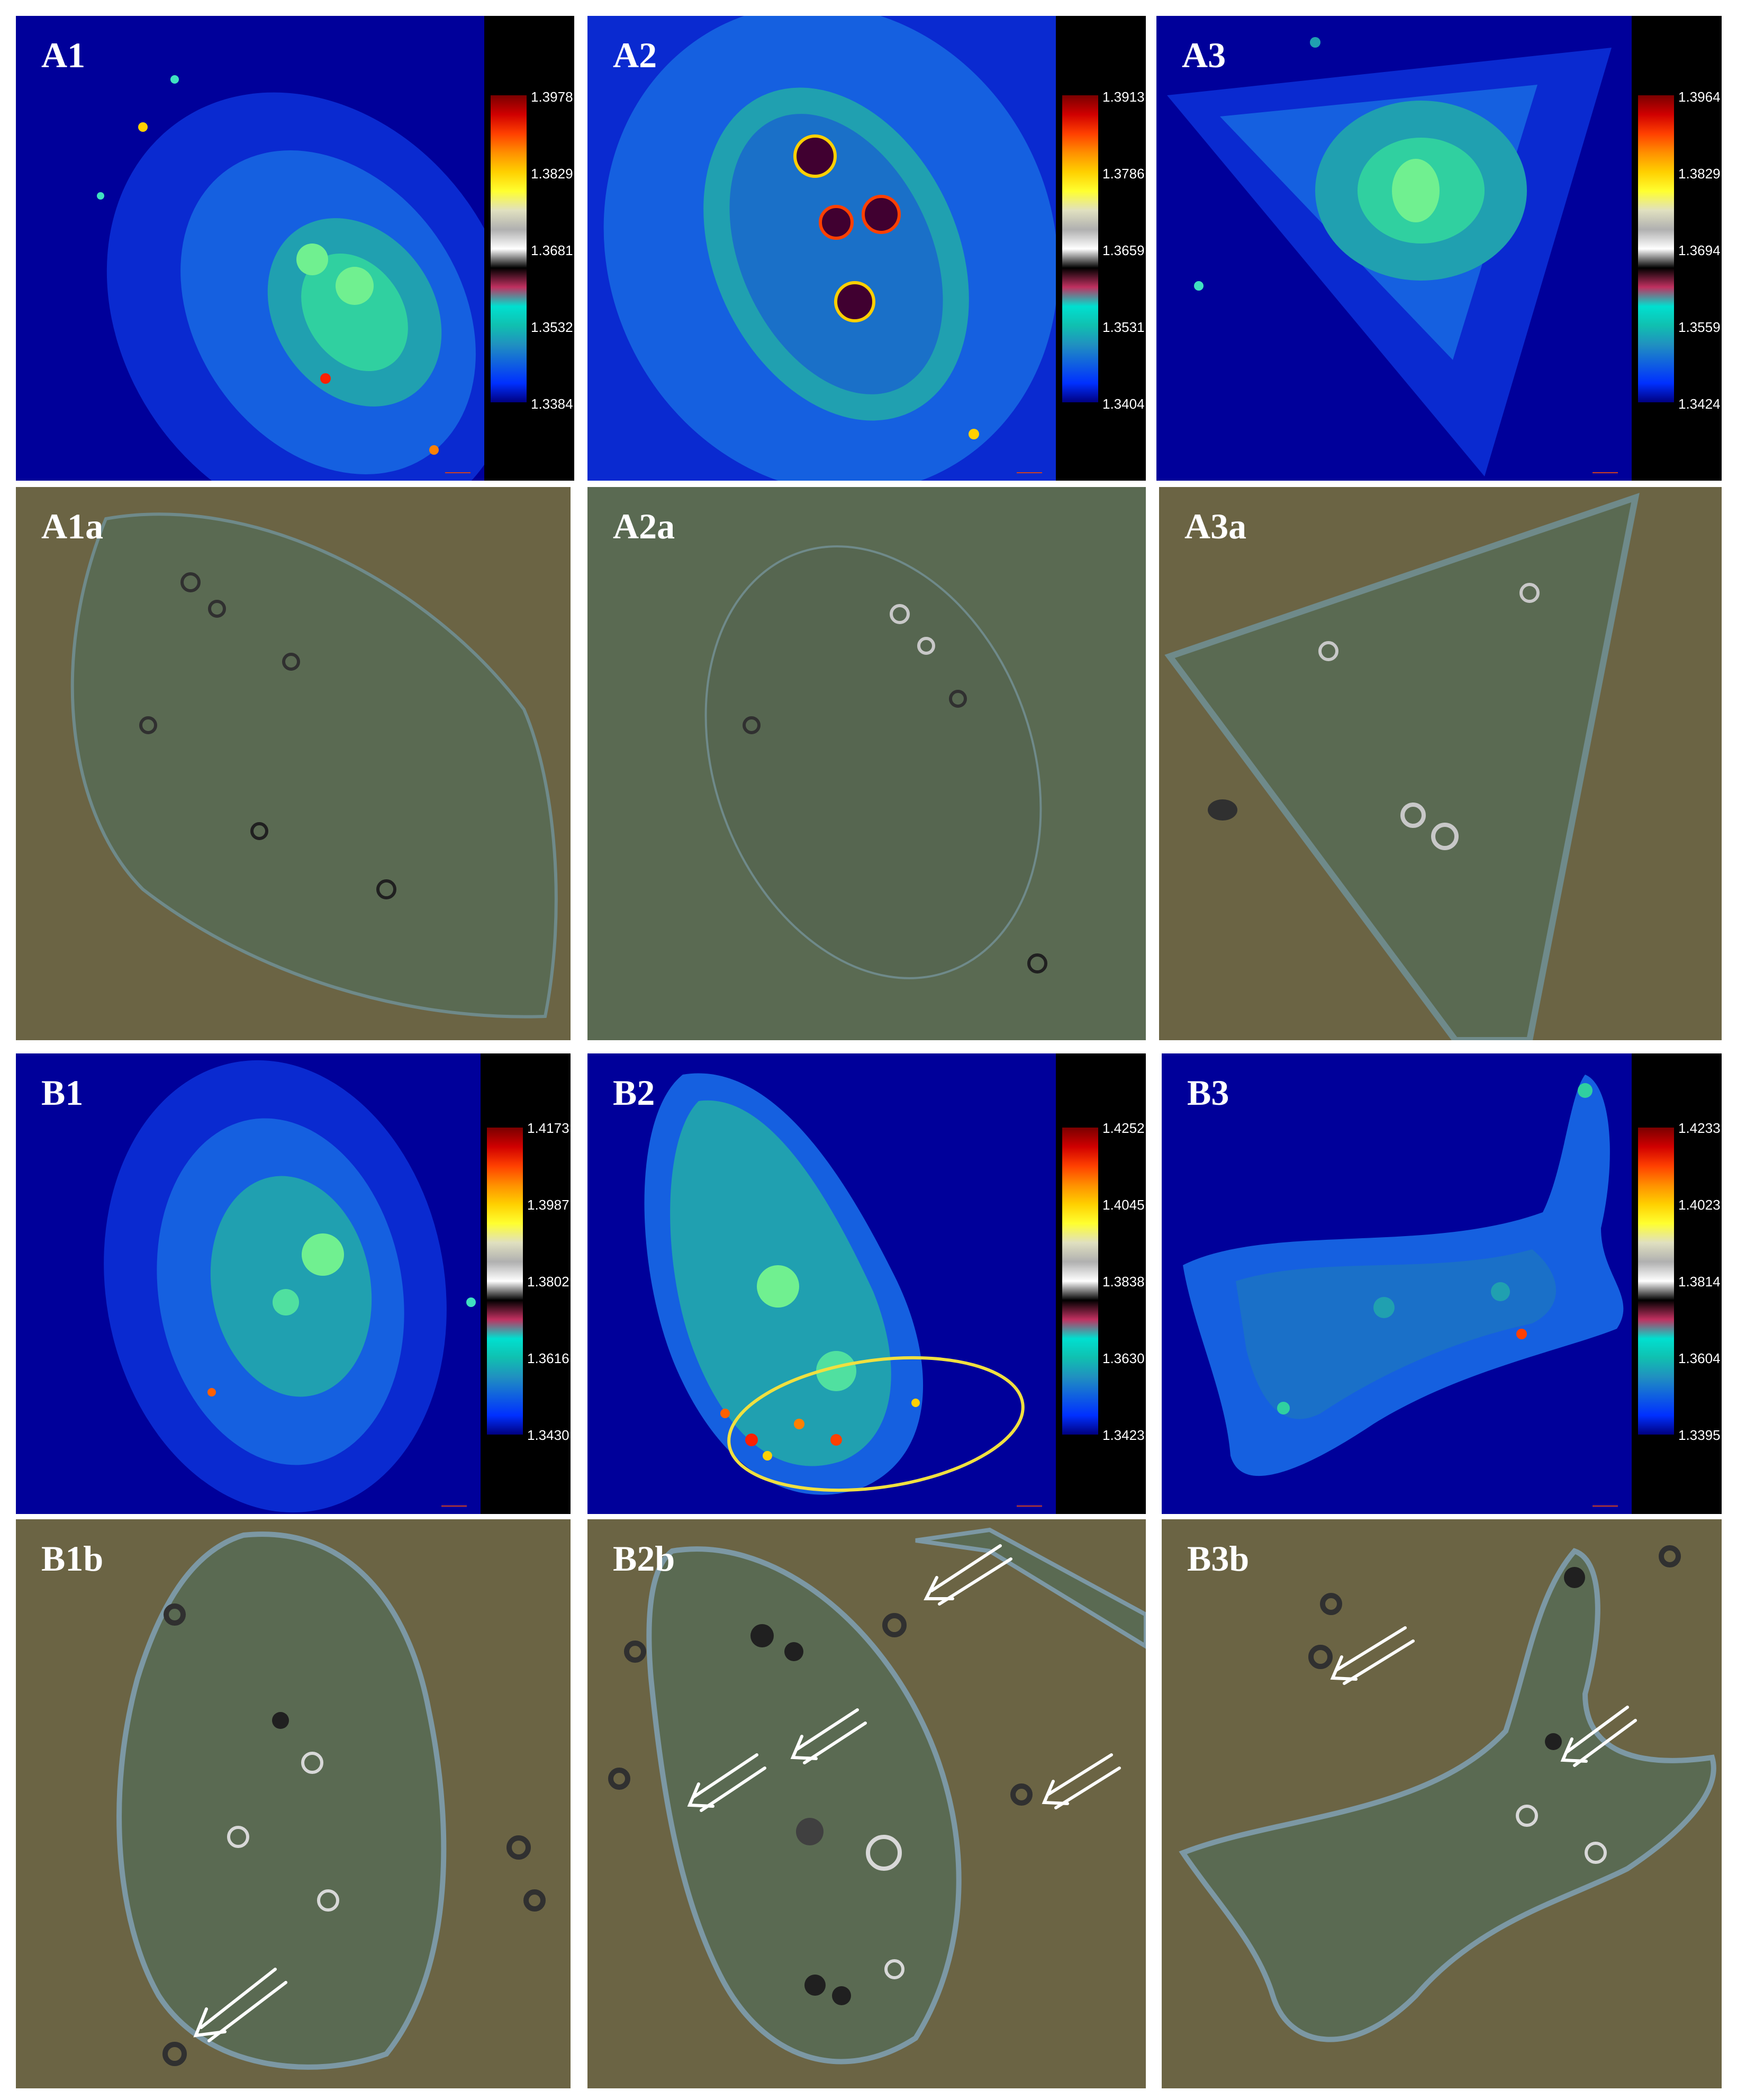 The height and width of the screenshot is (2100, 1737). What do you see at coordinates (1699, 404) in the screenshot?
I see `colorbar-tick: 1.3424` at bounding box center [1699, 404].